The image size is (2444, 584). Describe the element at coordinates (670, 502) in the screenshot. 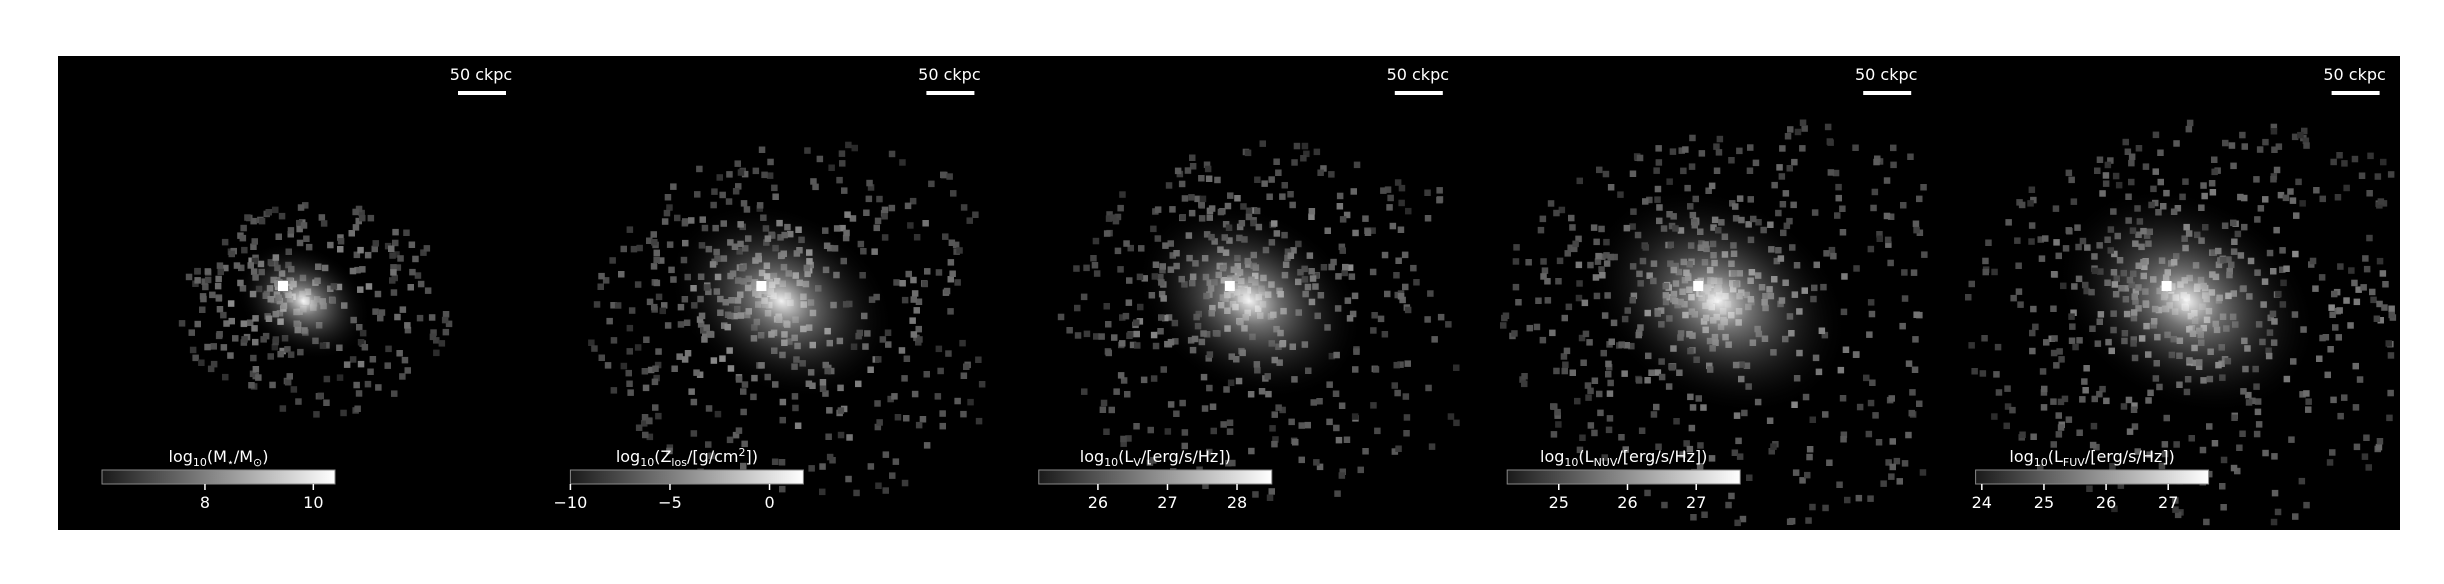

I see `colorbar-tick-label: −5` at that location.